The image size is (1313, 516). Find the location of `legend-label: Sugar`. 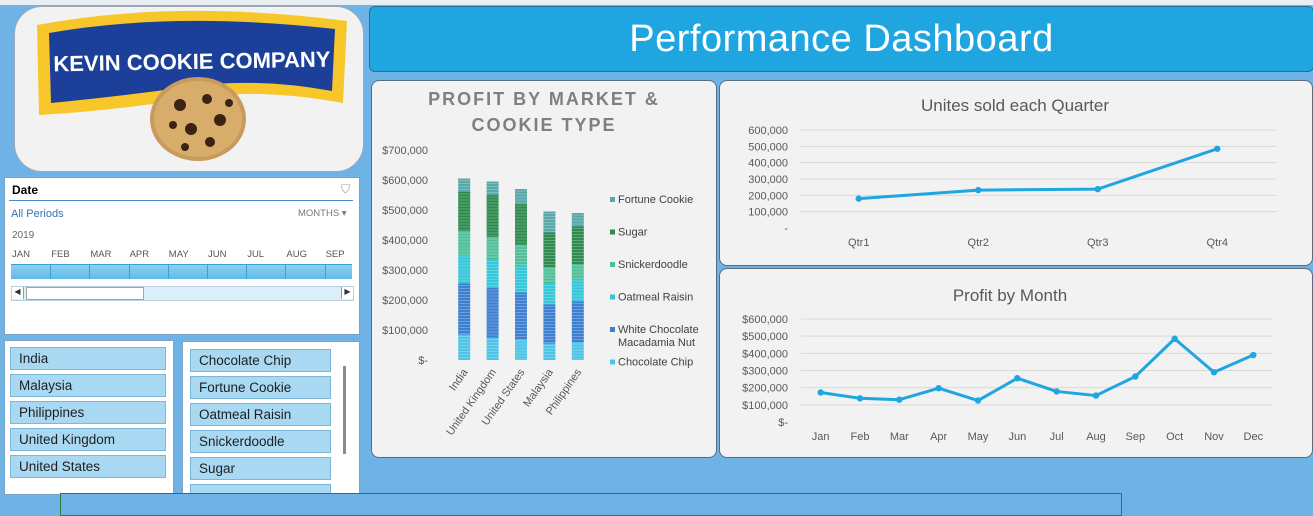

legend-label: Sugar is located at coordinates (633, 233).